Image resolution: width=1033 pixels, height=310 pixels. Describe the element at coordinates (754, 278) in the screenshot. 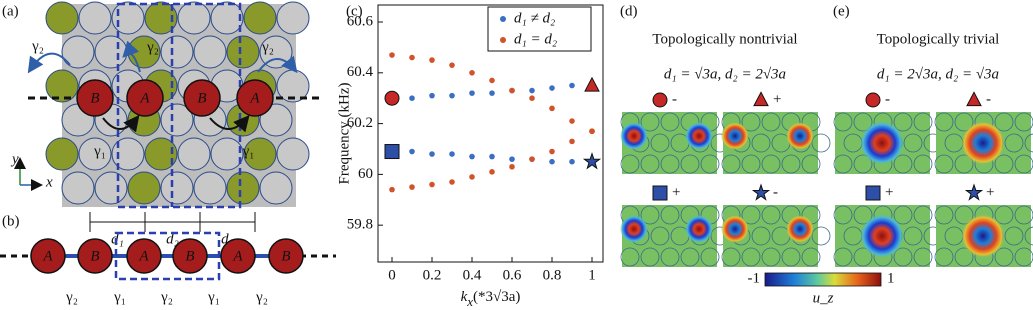

I see `colorbar-min: -1` at that location.